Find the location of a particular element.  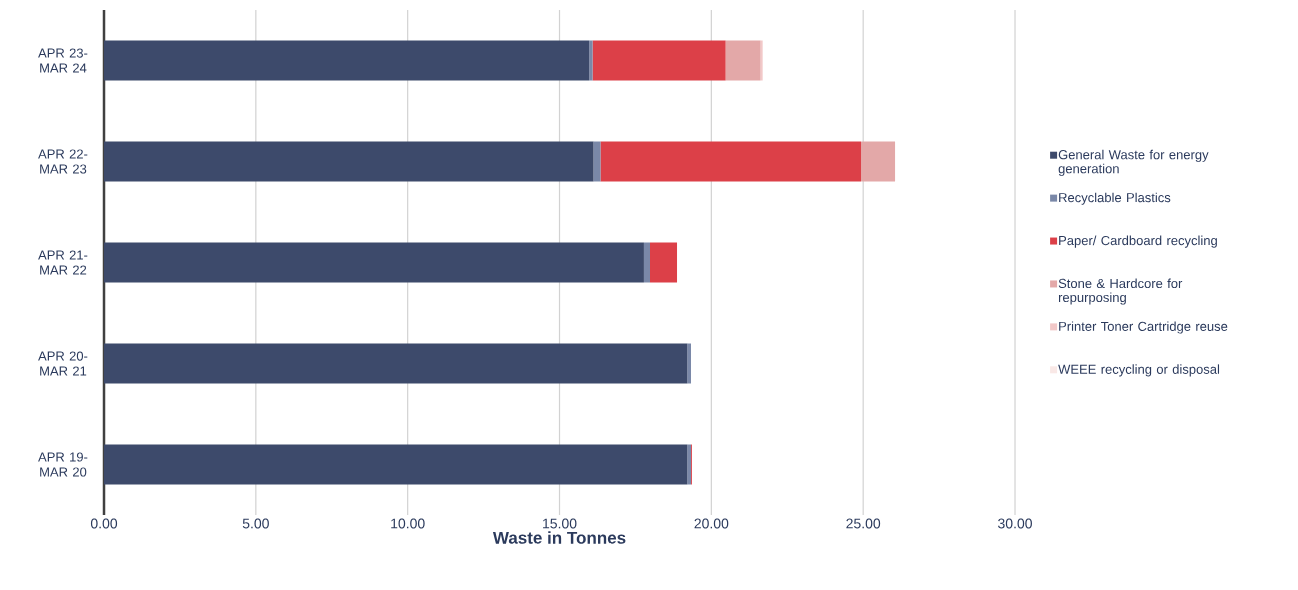

legend-label: General Waste for energy generation is located at coordinates (1133, 162).